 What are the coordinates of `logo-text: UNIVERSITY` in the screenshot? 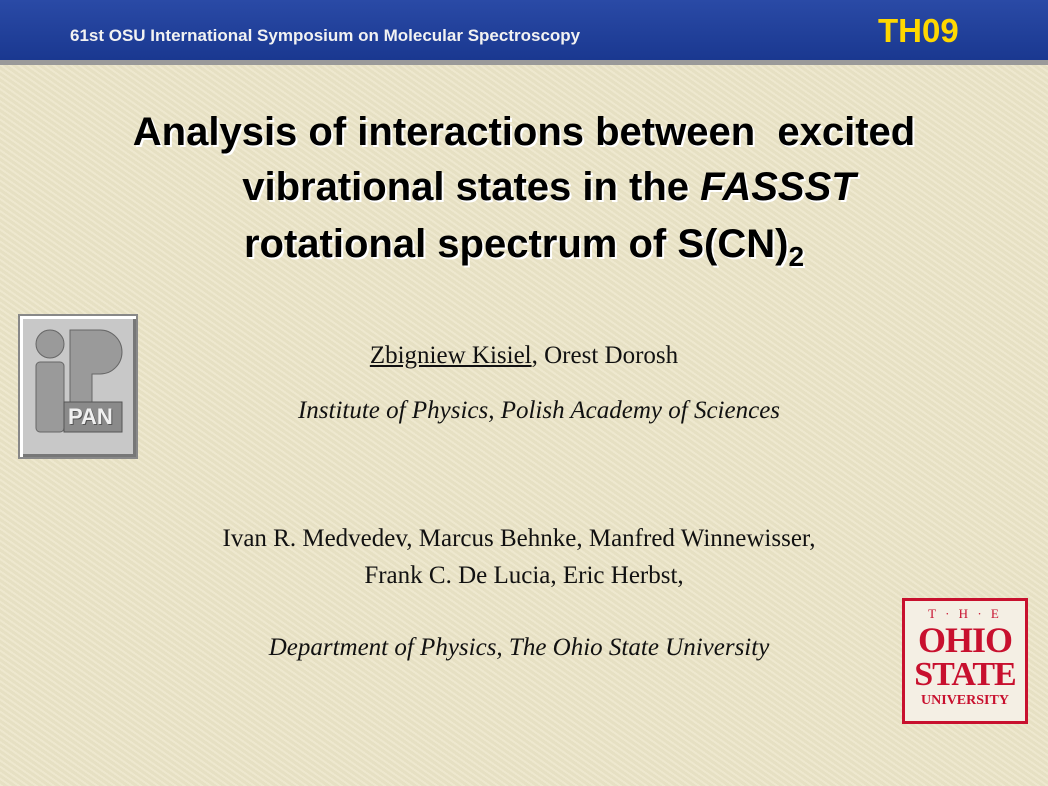 It's located at (965, 700).